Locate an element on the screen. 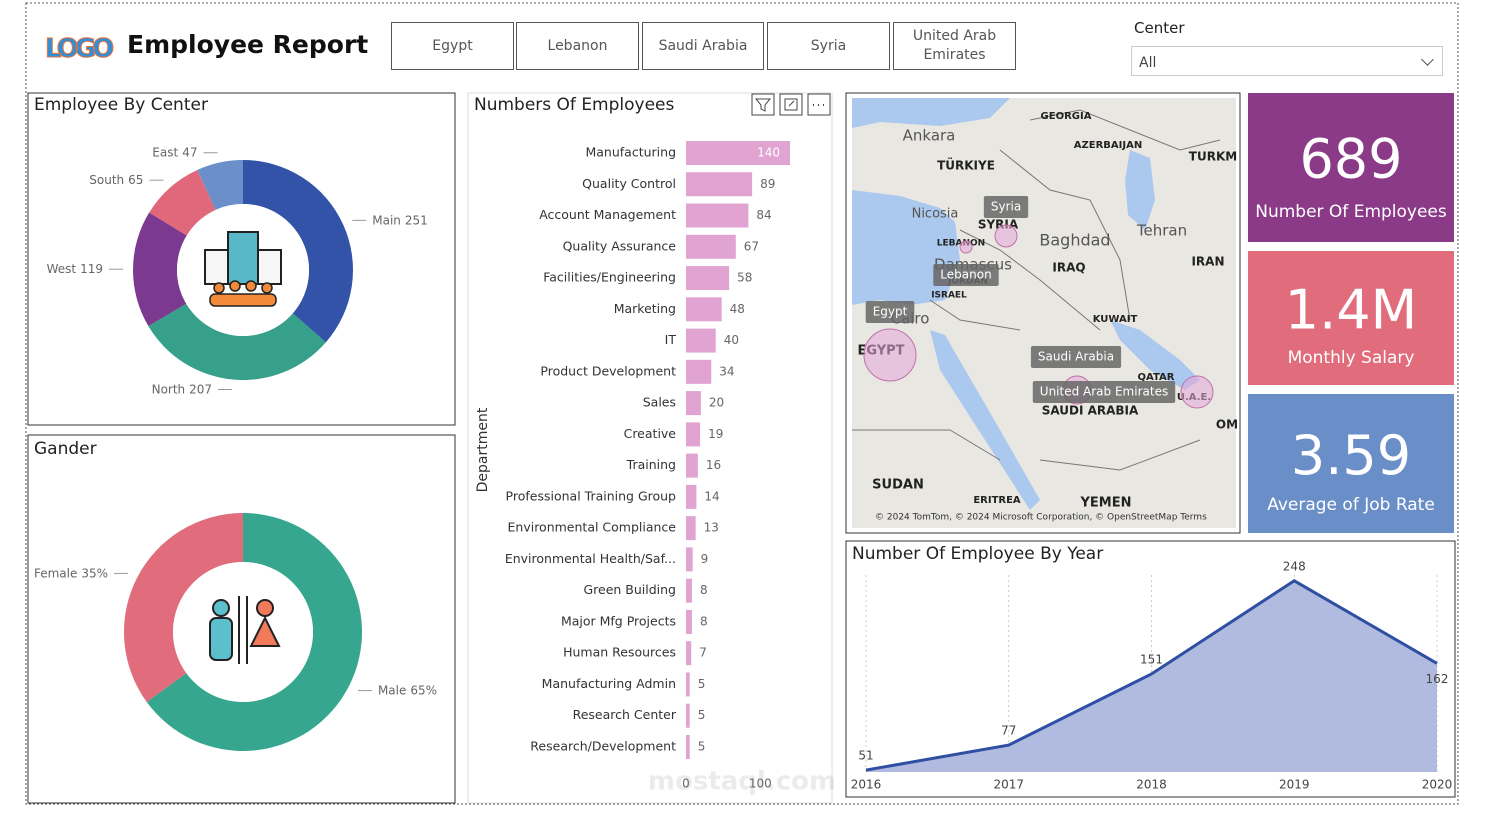 This screenshot has width=1486, height=813. map-tag: United Arab Emirates is located at coordinates (1104, 392).